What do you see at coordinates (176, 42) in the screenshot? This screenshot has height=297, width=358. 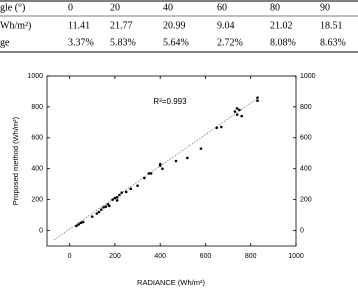 I see `table-cell: 5.64%` at bounding box center [176, 42].